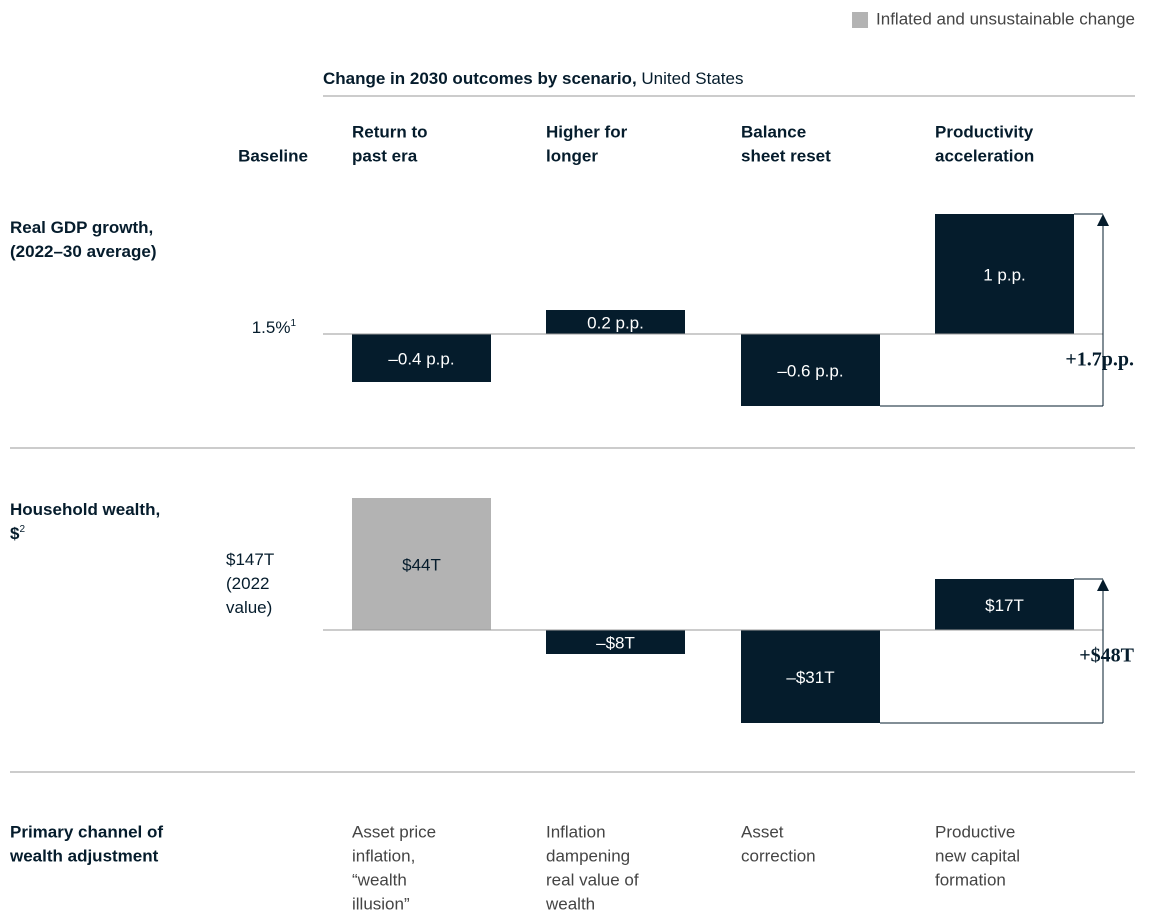 The width and height of the screenshot is (1150, 916). I want to click on value-label: $44T, so click(421, 564).